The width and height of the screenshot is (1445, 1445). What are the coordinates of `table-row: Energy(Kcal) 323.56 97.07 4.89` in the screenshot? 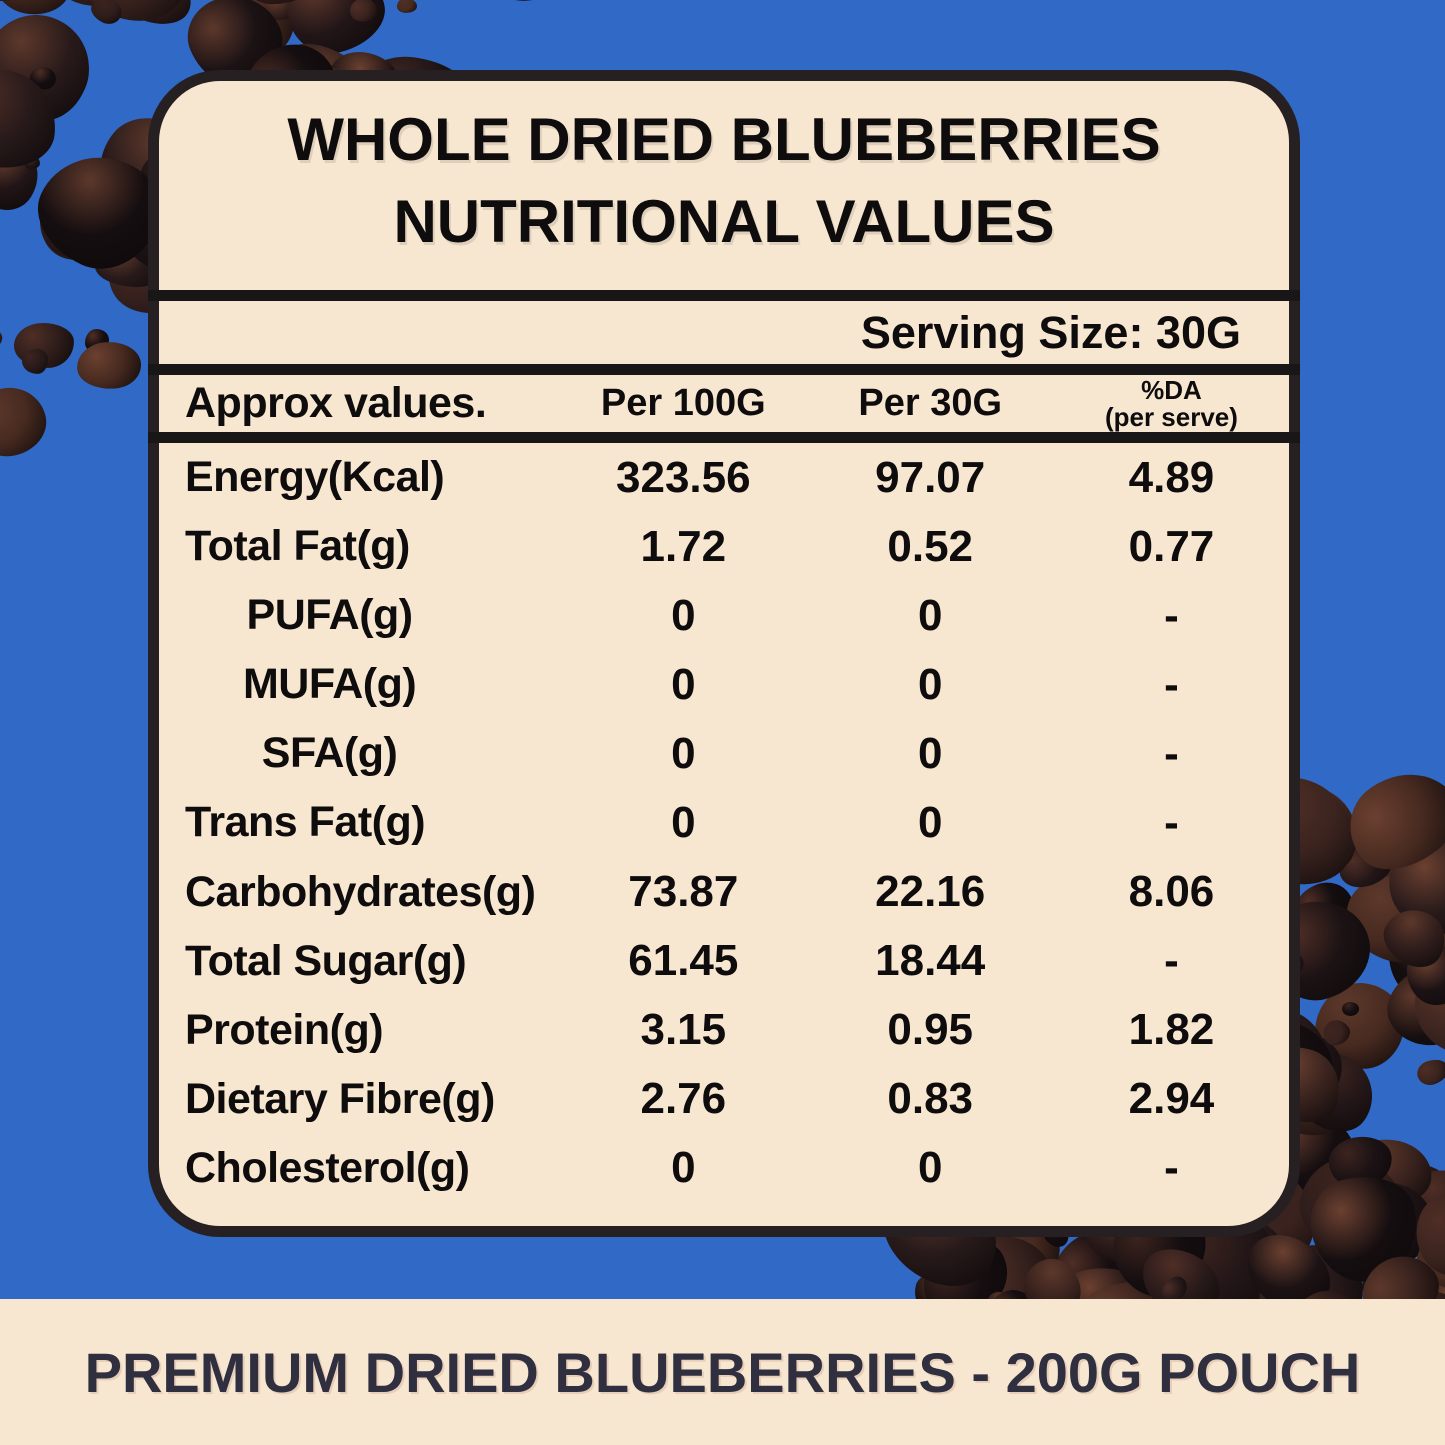 It's located at (724, 477).